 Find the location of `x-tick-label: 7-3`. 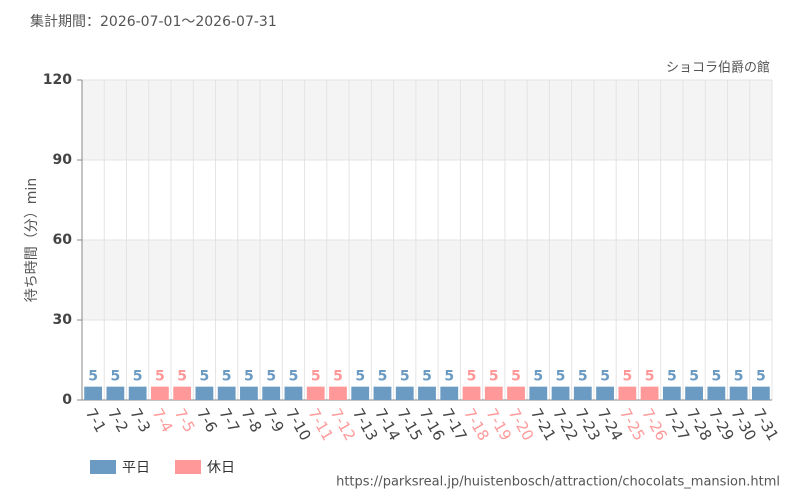

x-tick-label: 7-3 is located at coordinates (140, 420).